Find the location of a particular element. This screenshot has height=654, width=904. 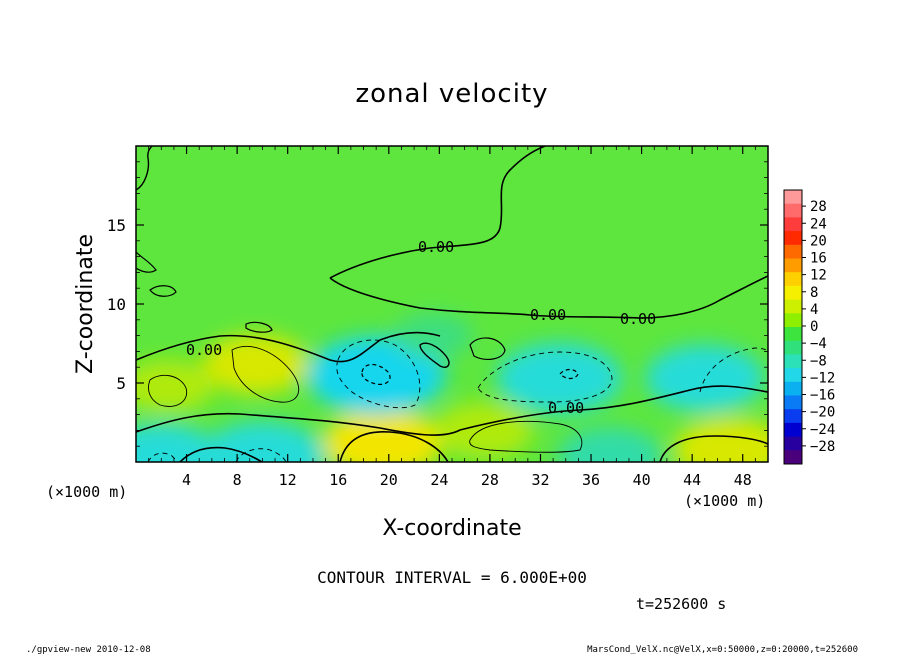

y-tick-label: 15 is located at coordinates (116, 225).